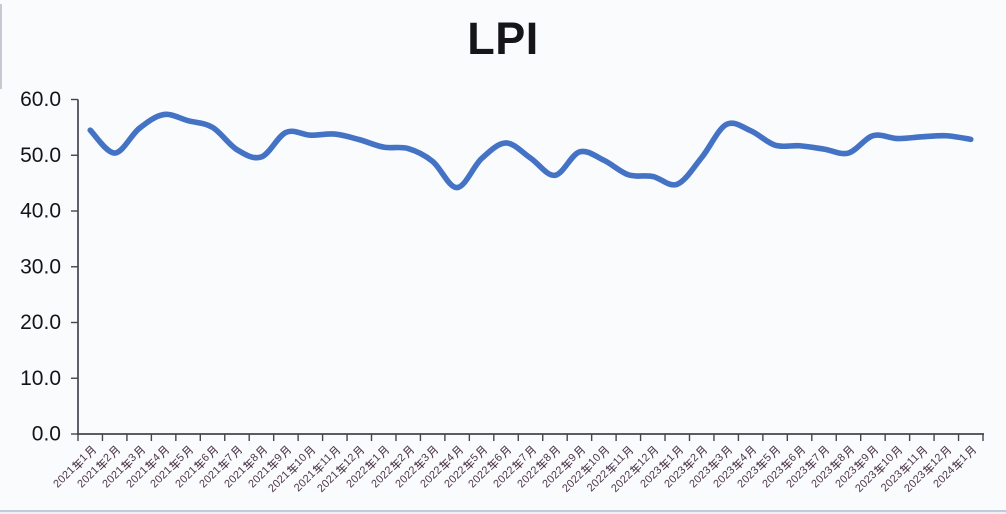 The image size is (1006, 514). What do you see at coordinates (530, 151) in the screenshot?
I see `lpi-series-line` at bounding box center [530, 151].